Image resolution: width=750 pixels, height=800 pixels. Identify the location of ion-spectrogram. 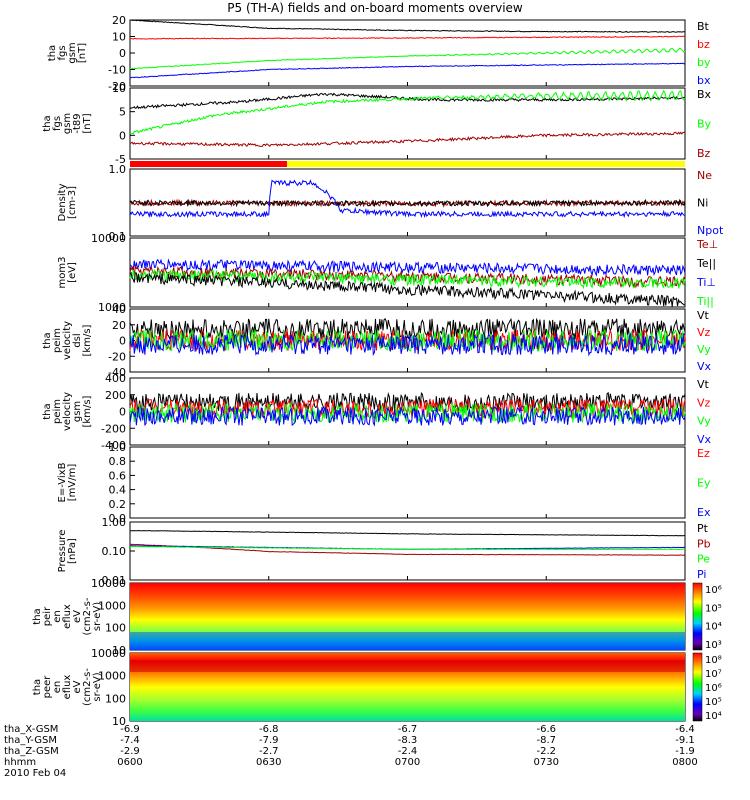
(407, 616).